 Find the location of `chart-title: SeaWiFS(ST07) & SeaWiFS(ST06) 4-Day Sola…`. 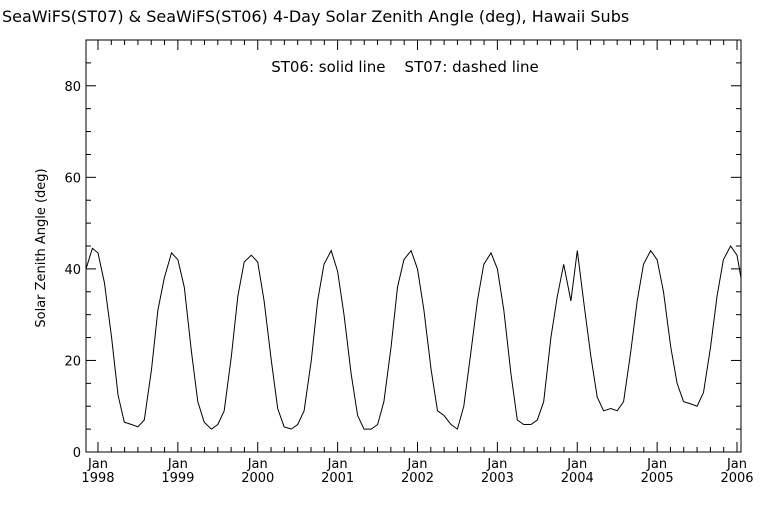

chart-title: SeaWiFS(ST07) & SeaWiFS(ST06) 4-Day Sola… is located at coordinates (315, 16).